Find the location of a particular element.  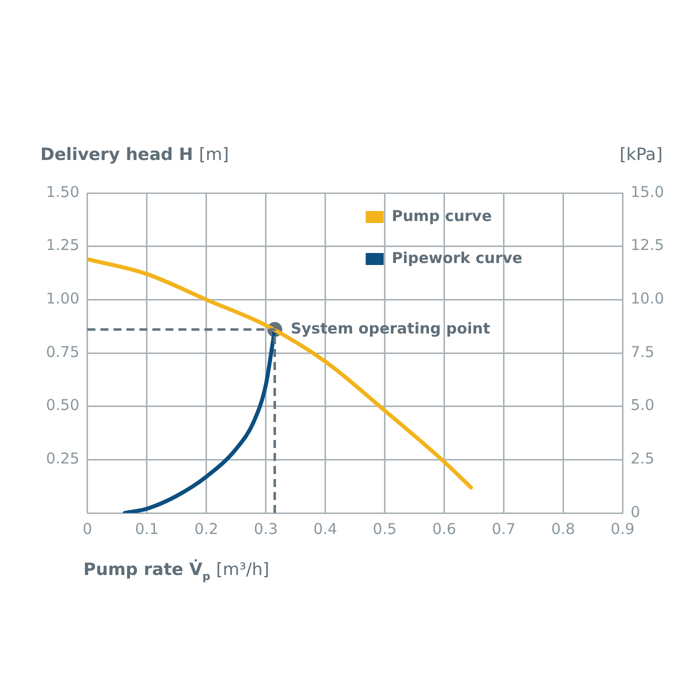

x-tick-label: 0.3 is located at coordinates (266, 529).